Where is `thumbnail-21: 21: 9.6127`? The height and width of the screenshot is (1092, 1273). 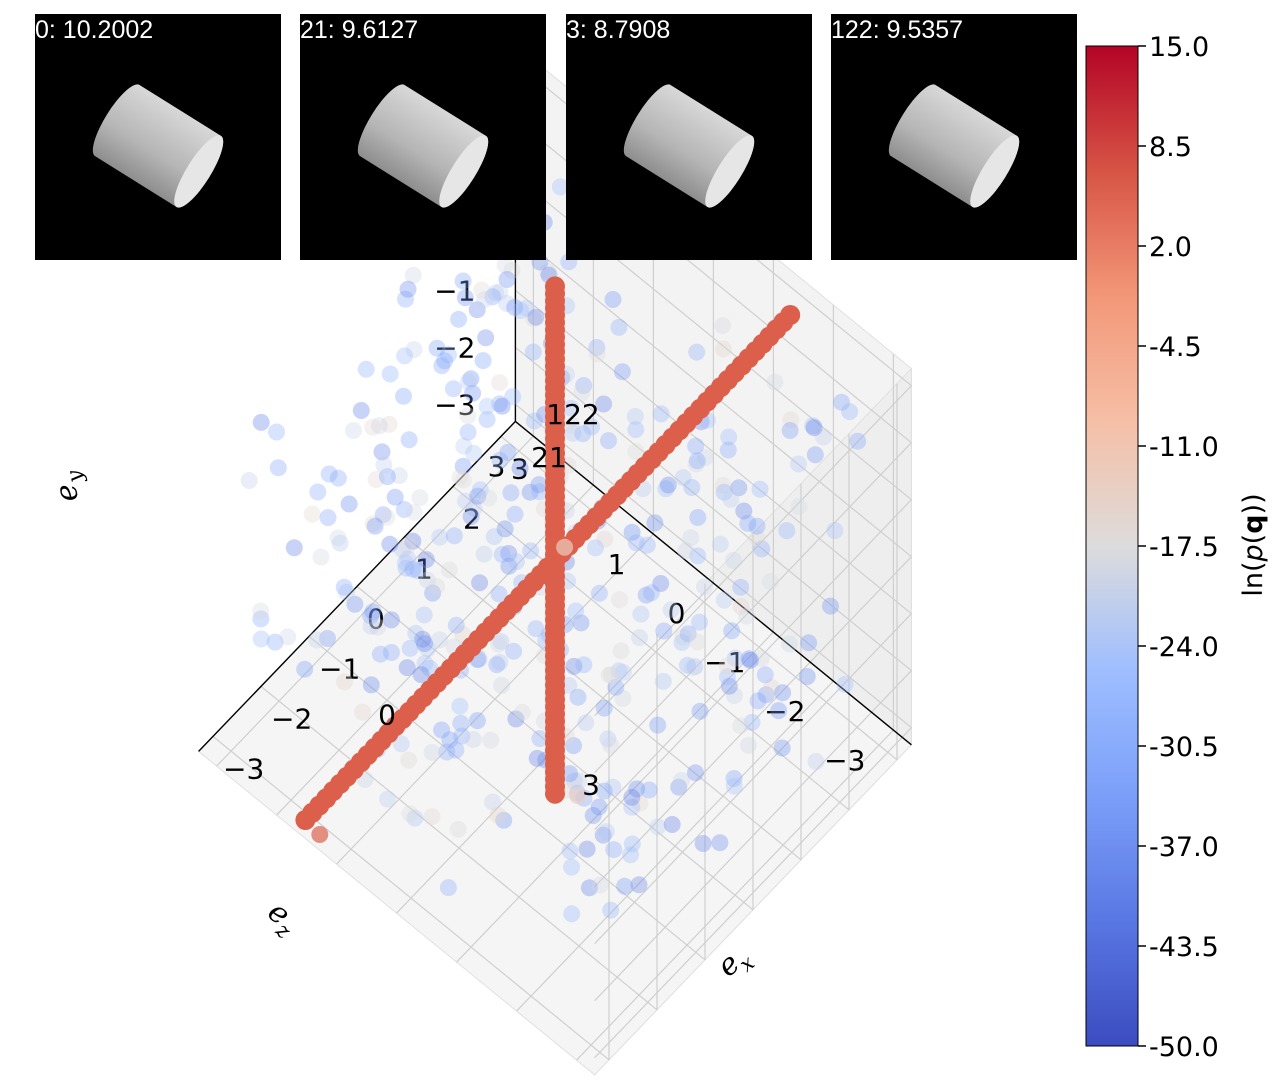
thumbnail-21: 21: 9.6127 is located at coordinates (423, 137).